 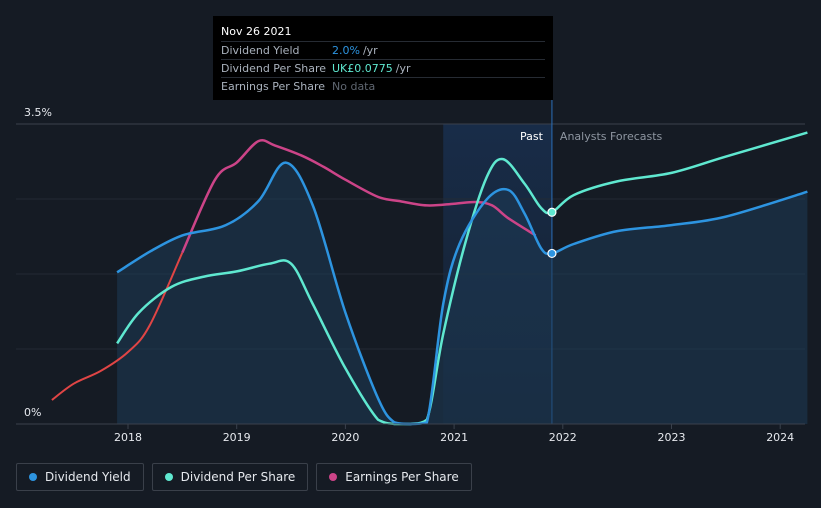 What do you see at coordinates (780, 437) in the screenshot?
I see `x-tick-label: 2024` at bounding box center [780, 437].